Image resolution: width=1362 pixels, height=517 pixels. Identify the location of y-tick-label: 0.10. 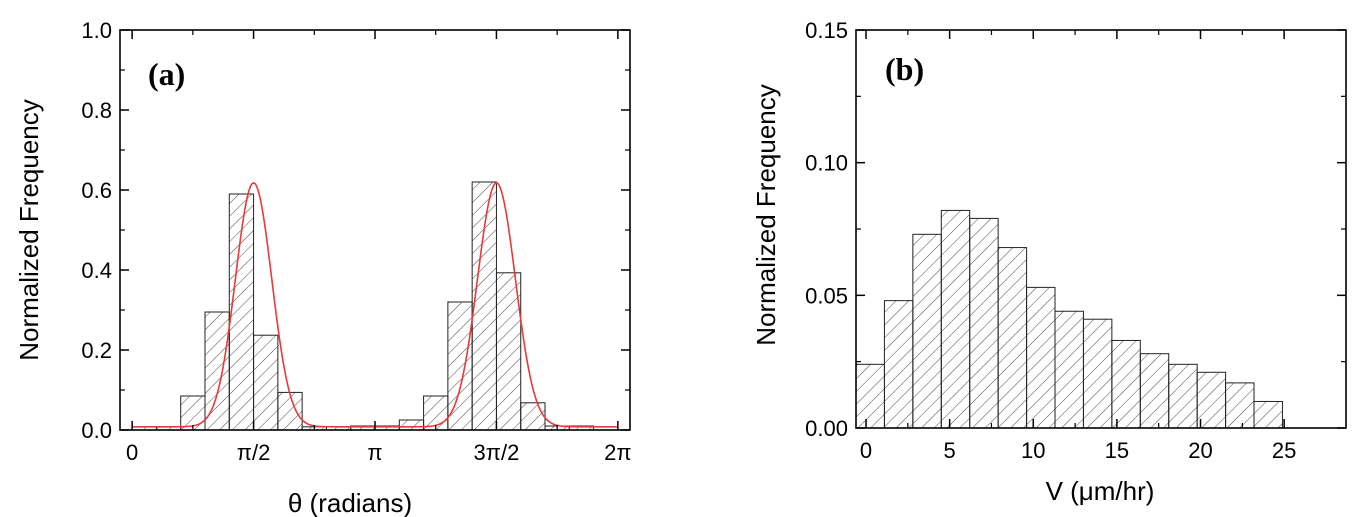
(826, 163).